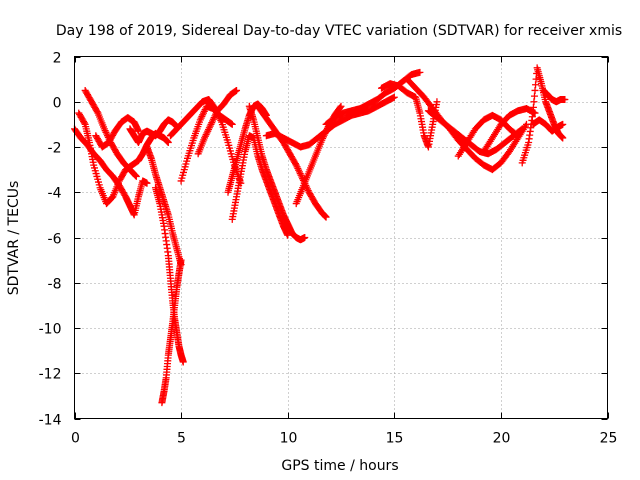 The image size is (640, 480). What do you see at coordinates (502, 439) in the screenshot?
I see `x-tick-label: 20` at bounding box center [502, 439].